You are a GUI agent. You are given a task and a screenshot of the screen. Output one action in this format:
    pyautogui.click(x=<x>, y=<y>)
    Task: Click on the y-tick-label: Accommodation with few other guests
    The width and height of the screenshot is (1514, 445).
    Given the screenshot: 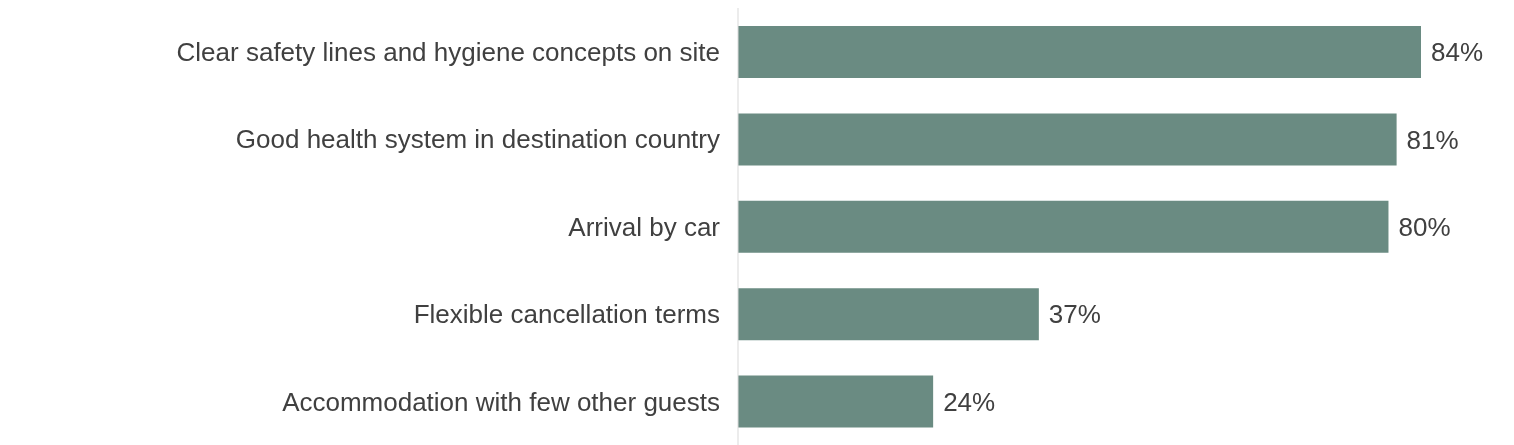 What is the action you would take?
    pyautogui.click(x=501, y=401)
    